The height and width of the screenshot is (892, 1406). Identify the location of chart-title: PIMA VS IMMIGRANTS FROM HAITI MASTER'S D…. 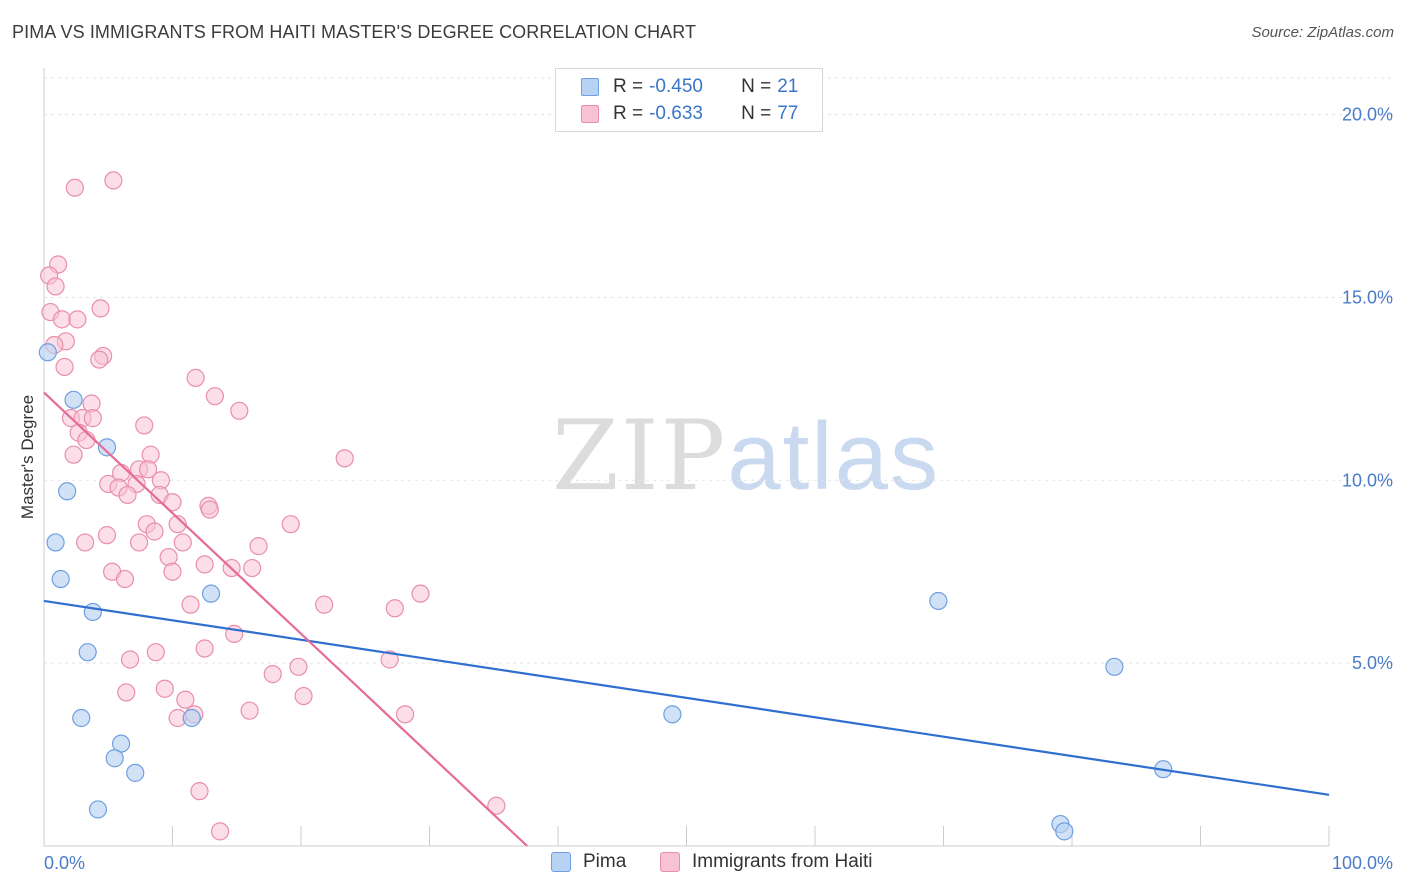
(354, 32).